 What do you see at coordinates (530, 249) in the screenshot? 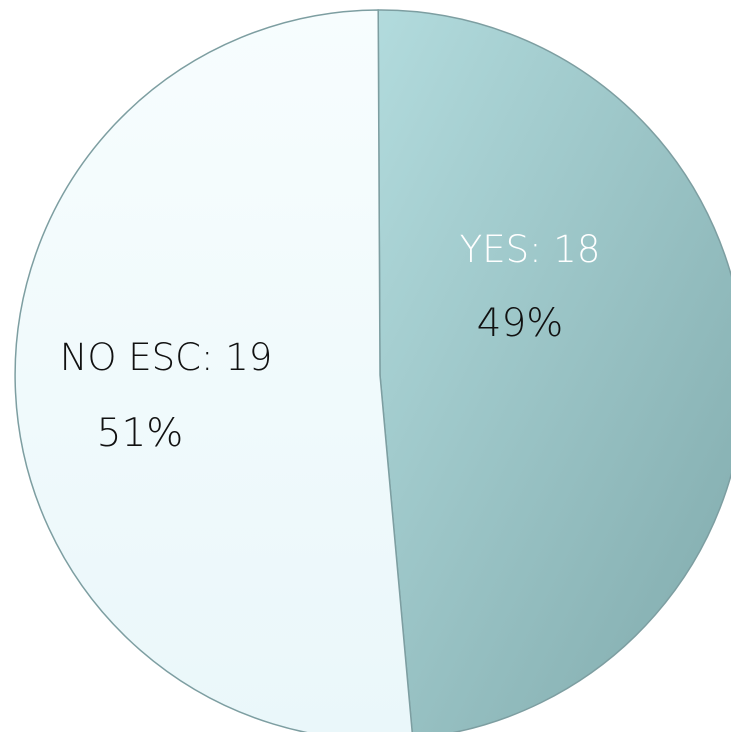
I see `slice-label-yes: YES: 18` at bounding box center [530, 249].